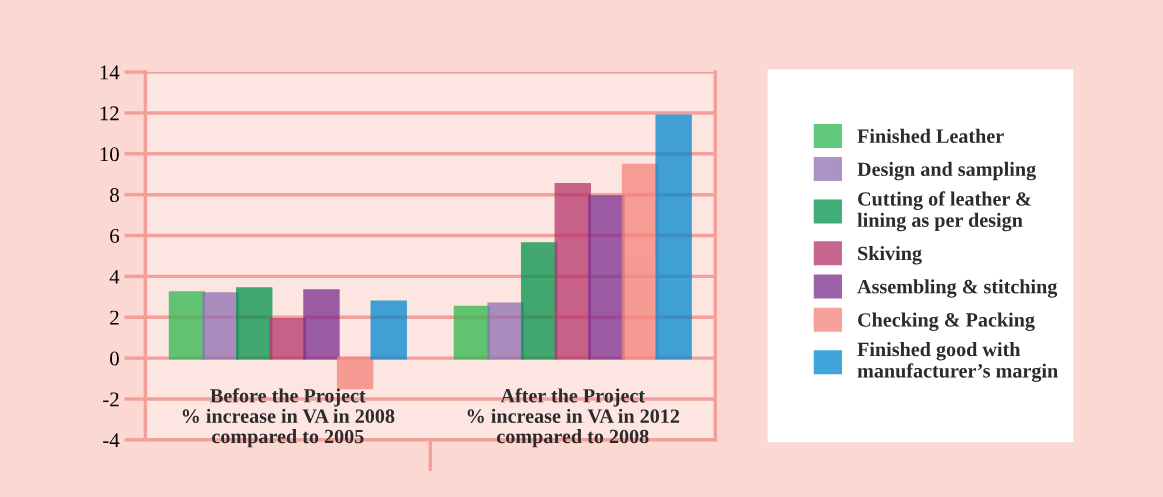 This screenshot has width=1163, height=497. Describe the element at coordinates (111, 399) in the screenshot. I see `y-tick-label: -2` at that location.